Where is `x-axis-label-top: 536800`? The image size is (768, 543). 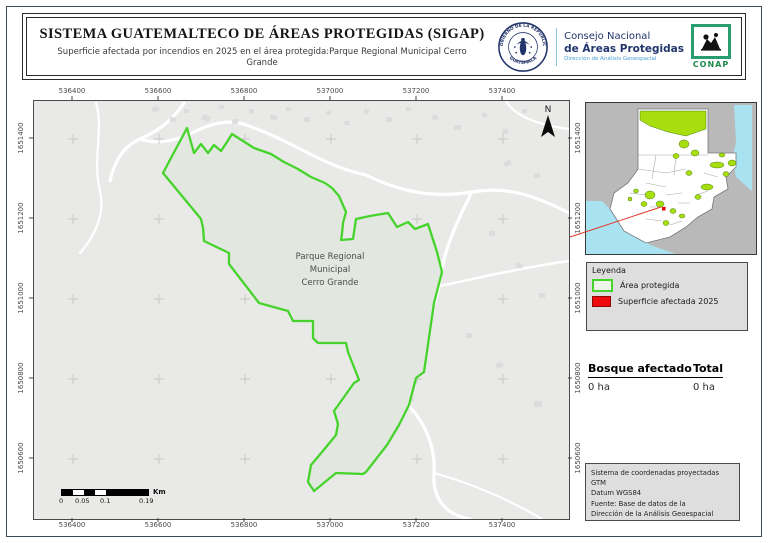 x-axis-label-top: 536800 is located at coordinates (244, 91).